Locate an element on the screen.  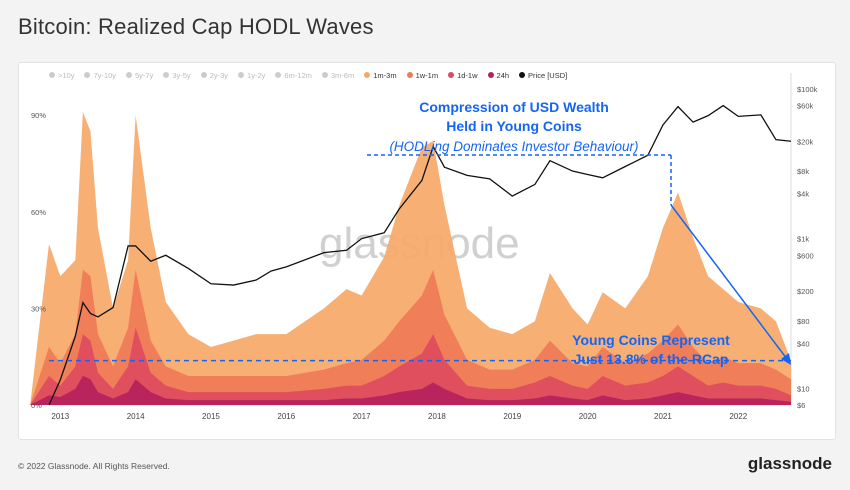
legend-item-2: 5y-7y is located at coordinates (139, 75).